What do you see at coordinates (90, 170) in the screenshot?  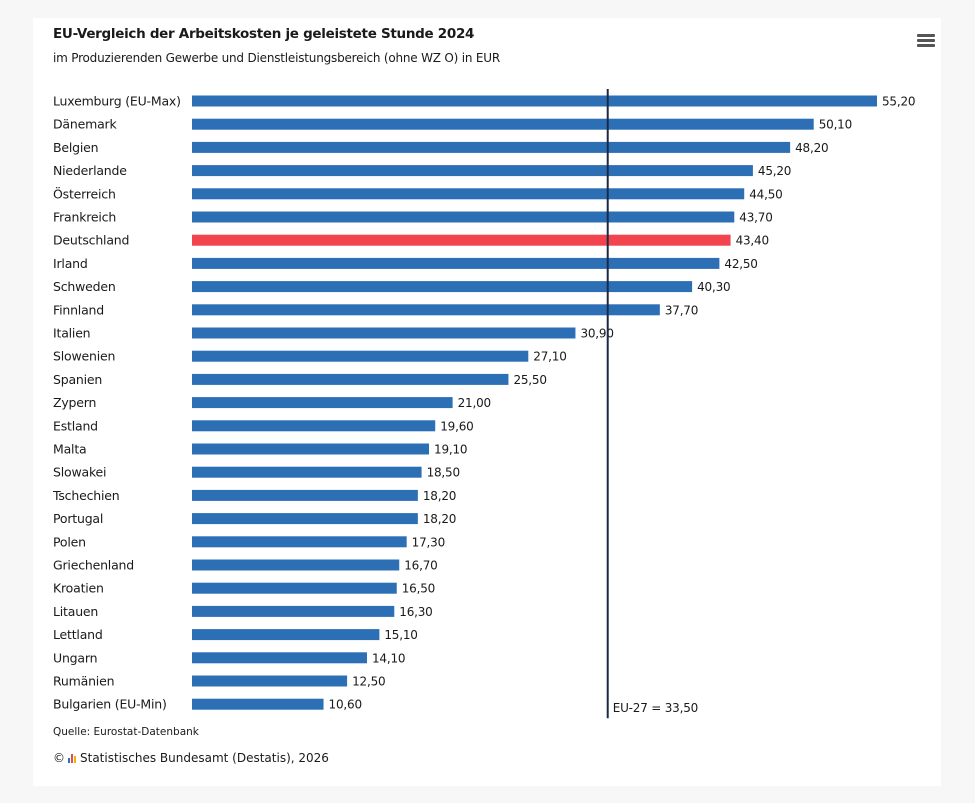 I see `category-label: Niederlande` at bounding box center [90, 170].